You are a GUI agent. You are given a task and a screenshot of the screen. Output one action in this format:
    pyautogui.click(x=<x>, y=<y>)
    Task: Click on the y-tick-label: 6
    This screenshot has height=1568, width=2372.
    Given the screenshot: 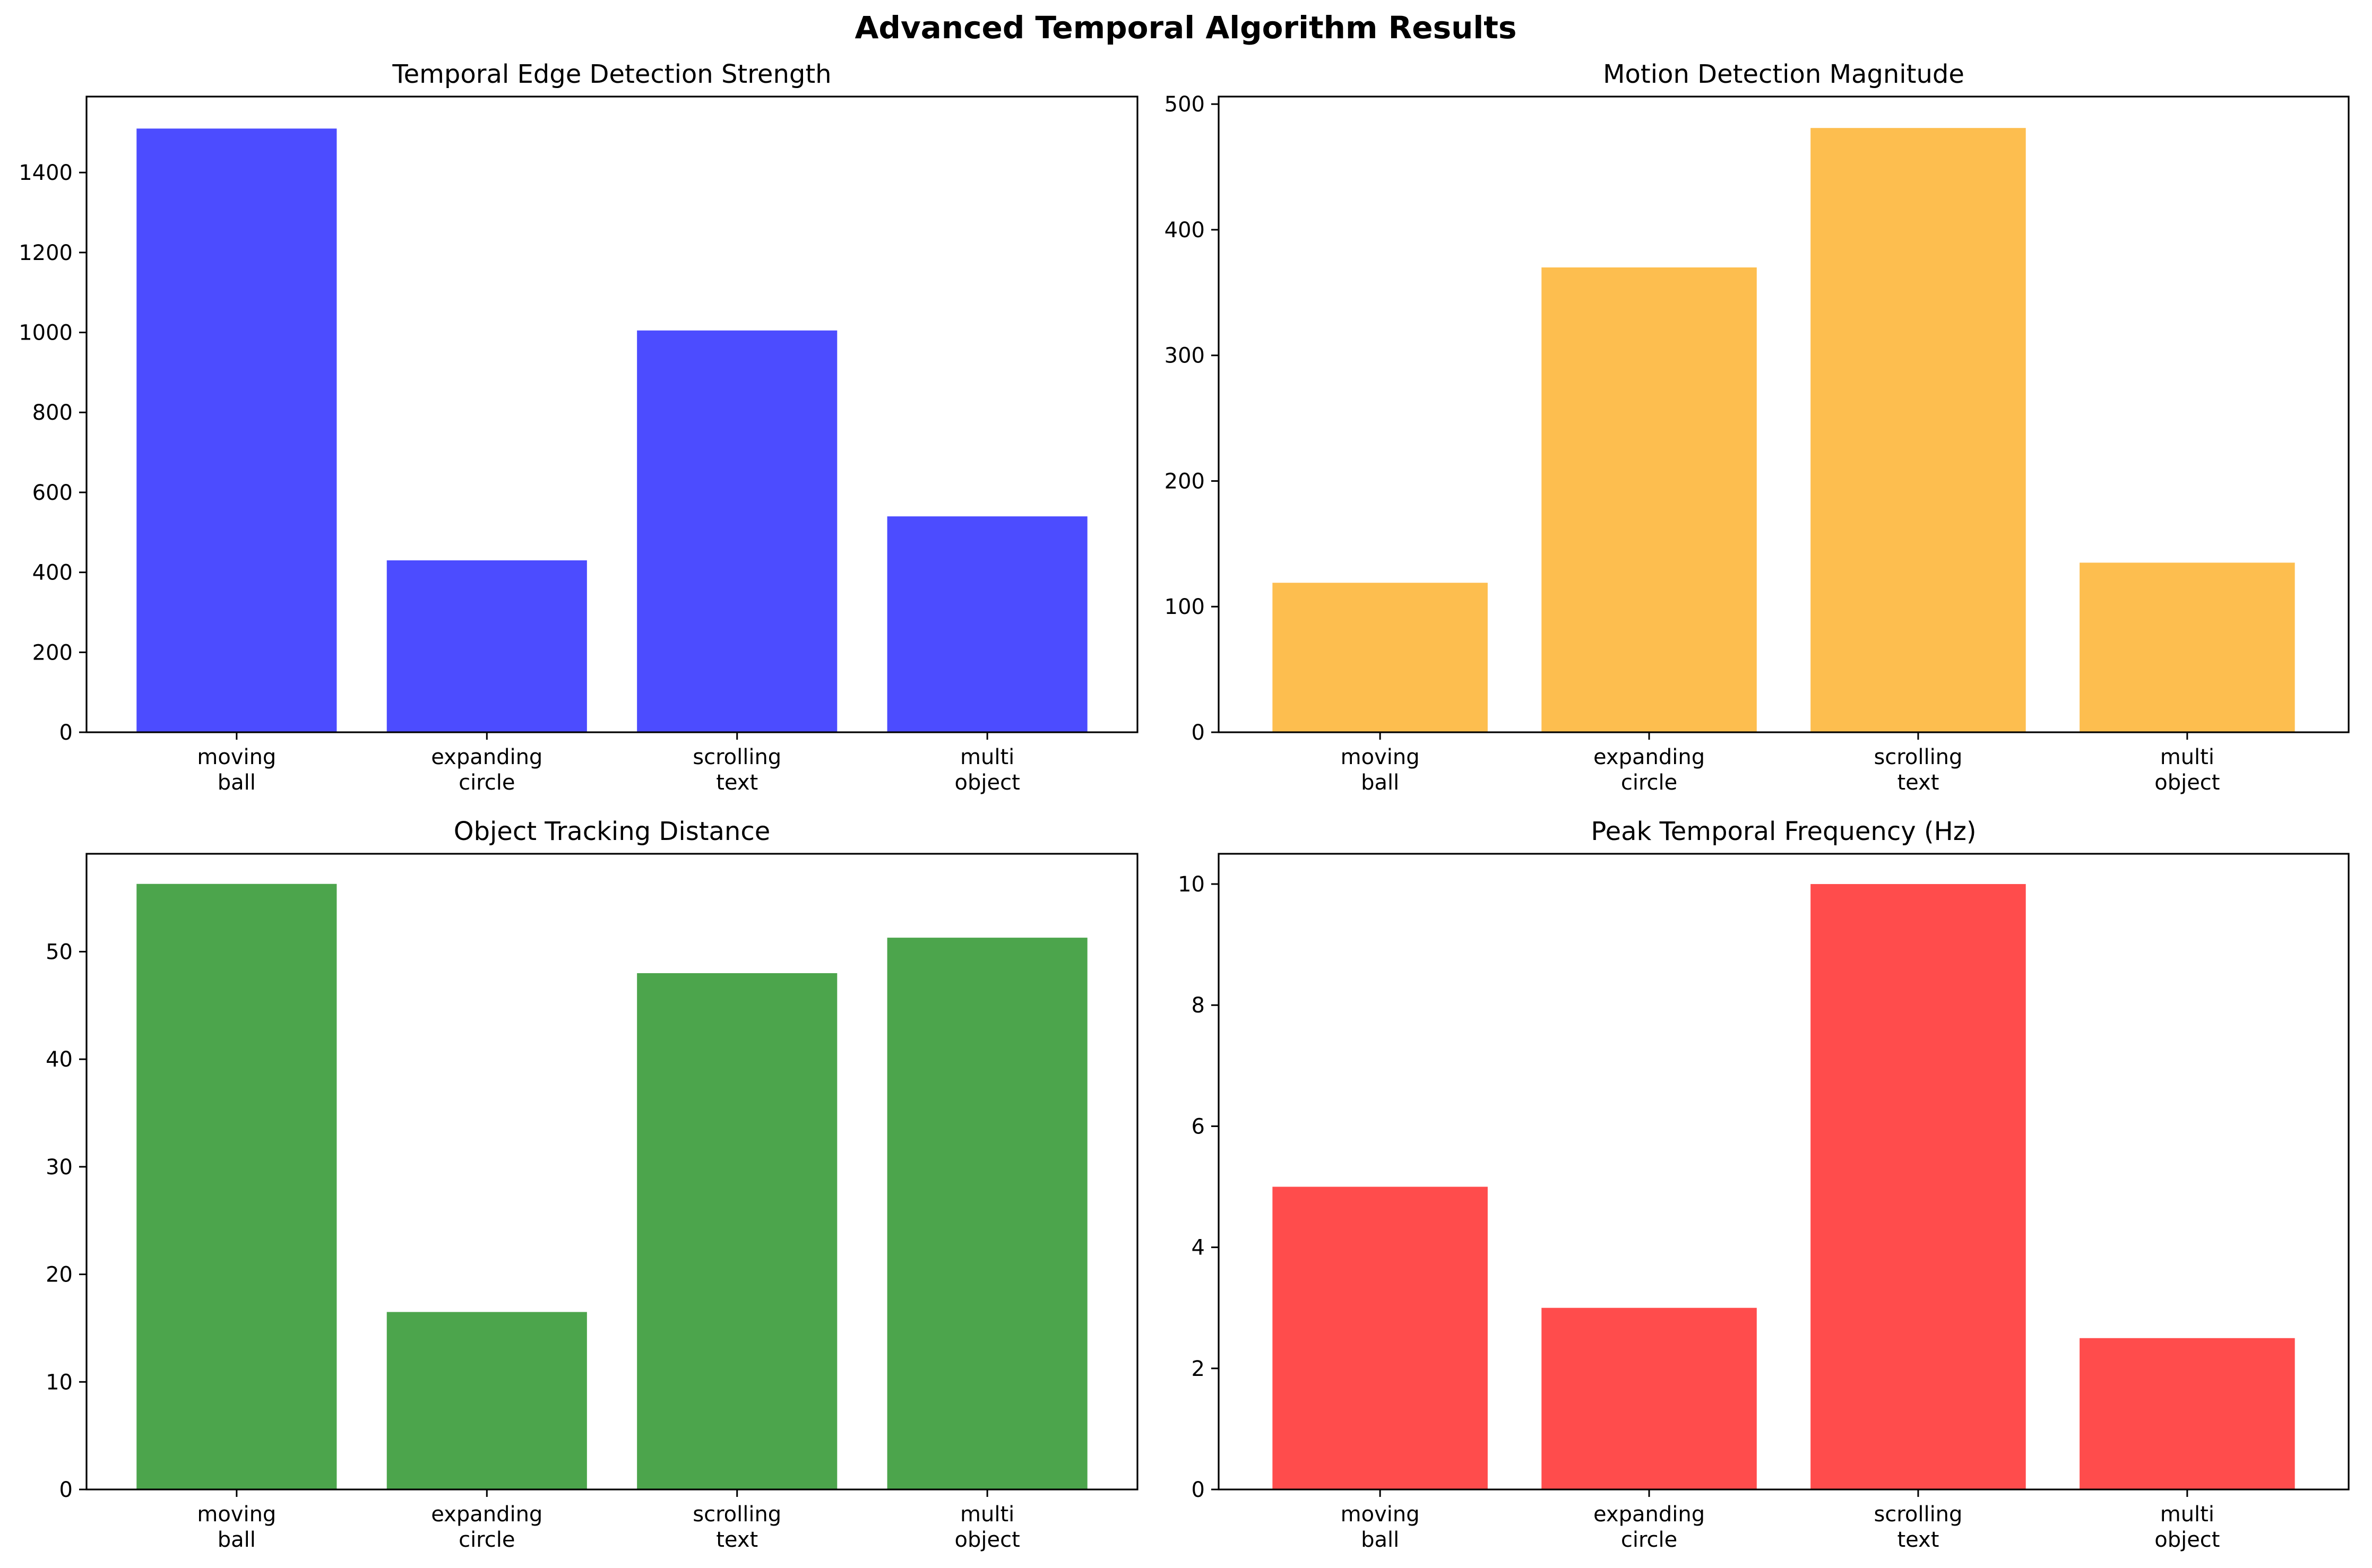 What is the action you would take?
    pyautogui.click(x=1198, y=1126)
    